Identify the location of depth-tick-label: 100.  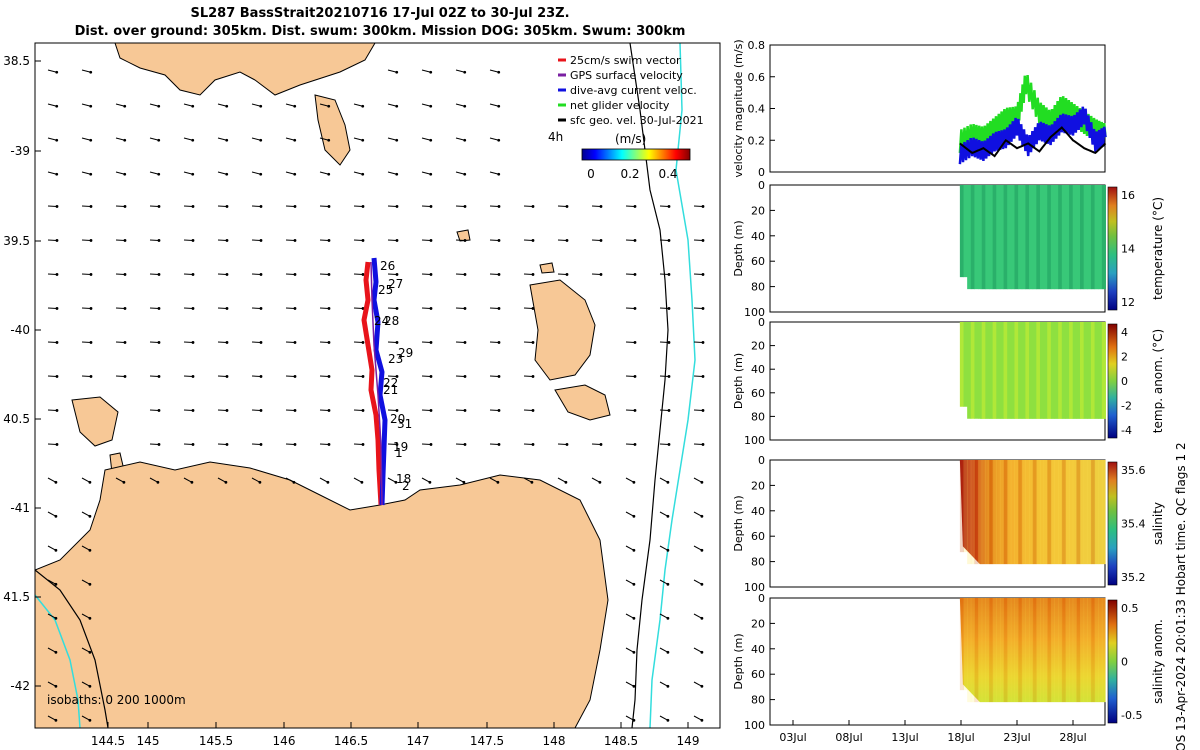
(754, 440).